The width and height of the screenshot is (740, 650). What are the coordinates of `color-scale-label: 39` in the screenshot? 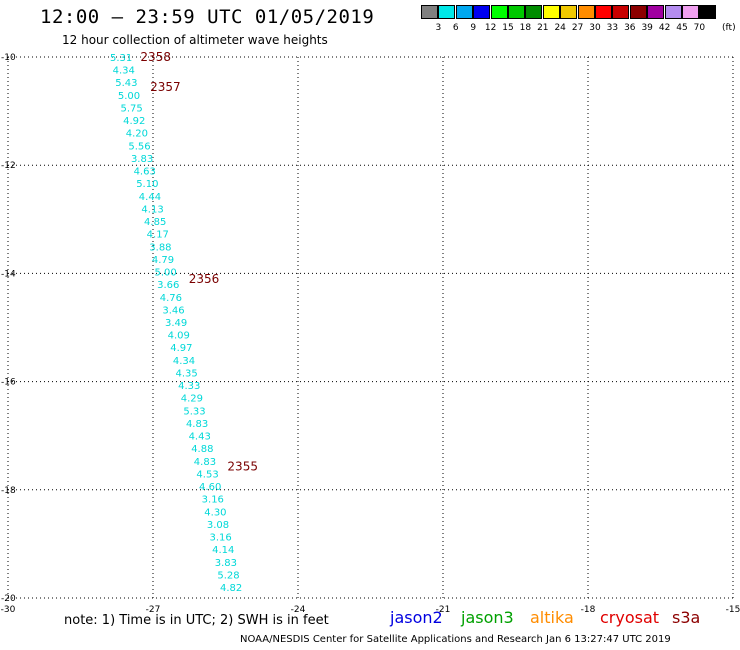 It's located at (647, 28).